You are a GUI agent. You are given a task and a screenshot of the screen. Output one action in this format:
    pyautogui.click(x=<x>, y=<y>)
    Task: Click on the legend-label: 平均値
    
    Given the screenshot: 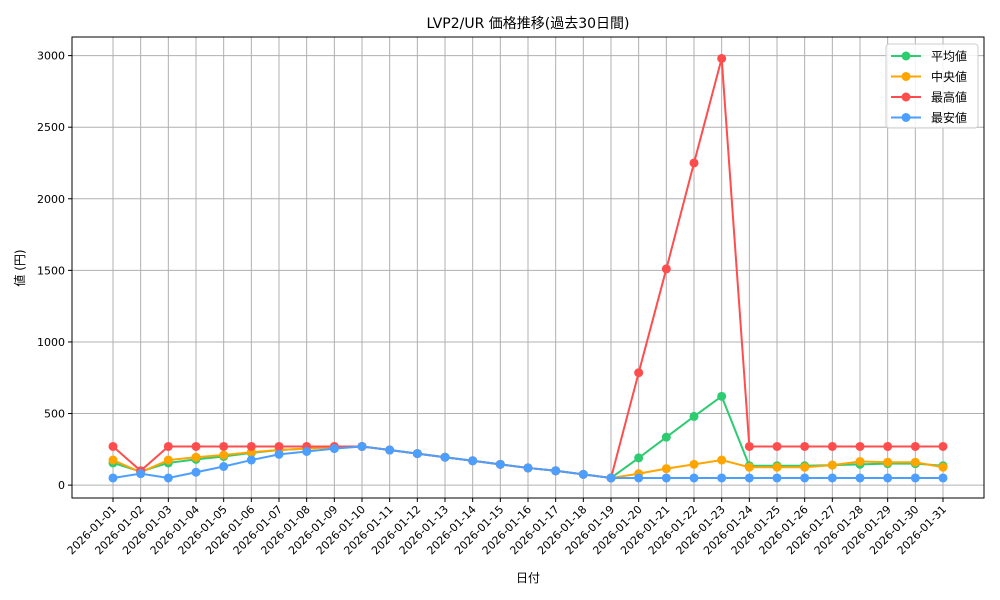 What is the action you would take?
    pyautogui.click(x=949, y=56)
    